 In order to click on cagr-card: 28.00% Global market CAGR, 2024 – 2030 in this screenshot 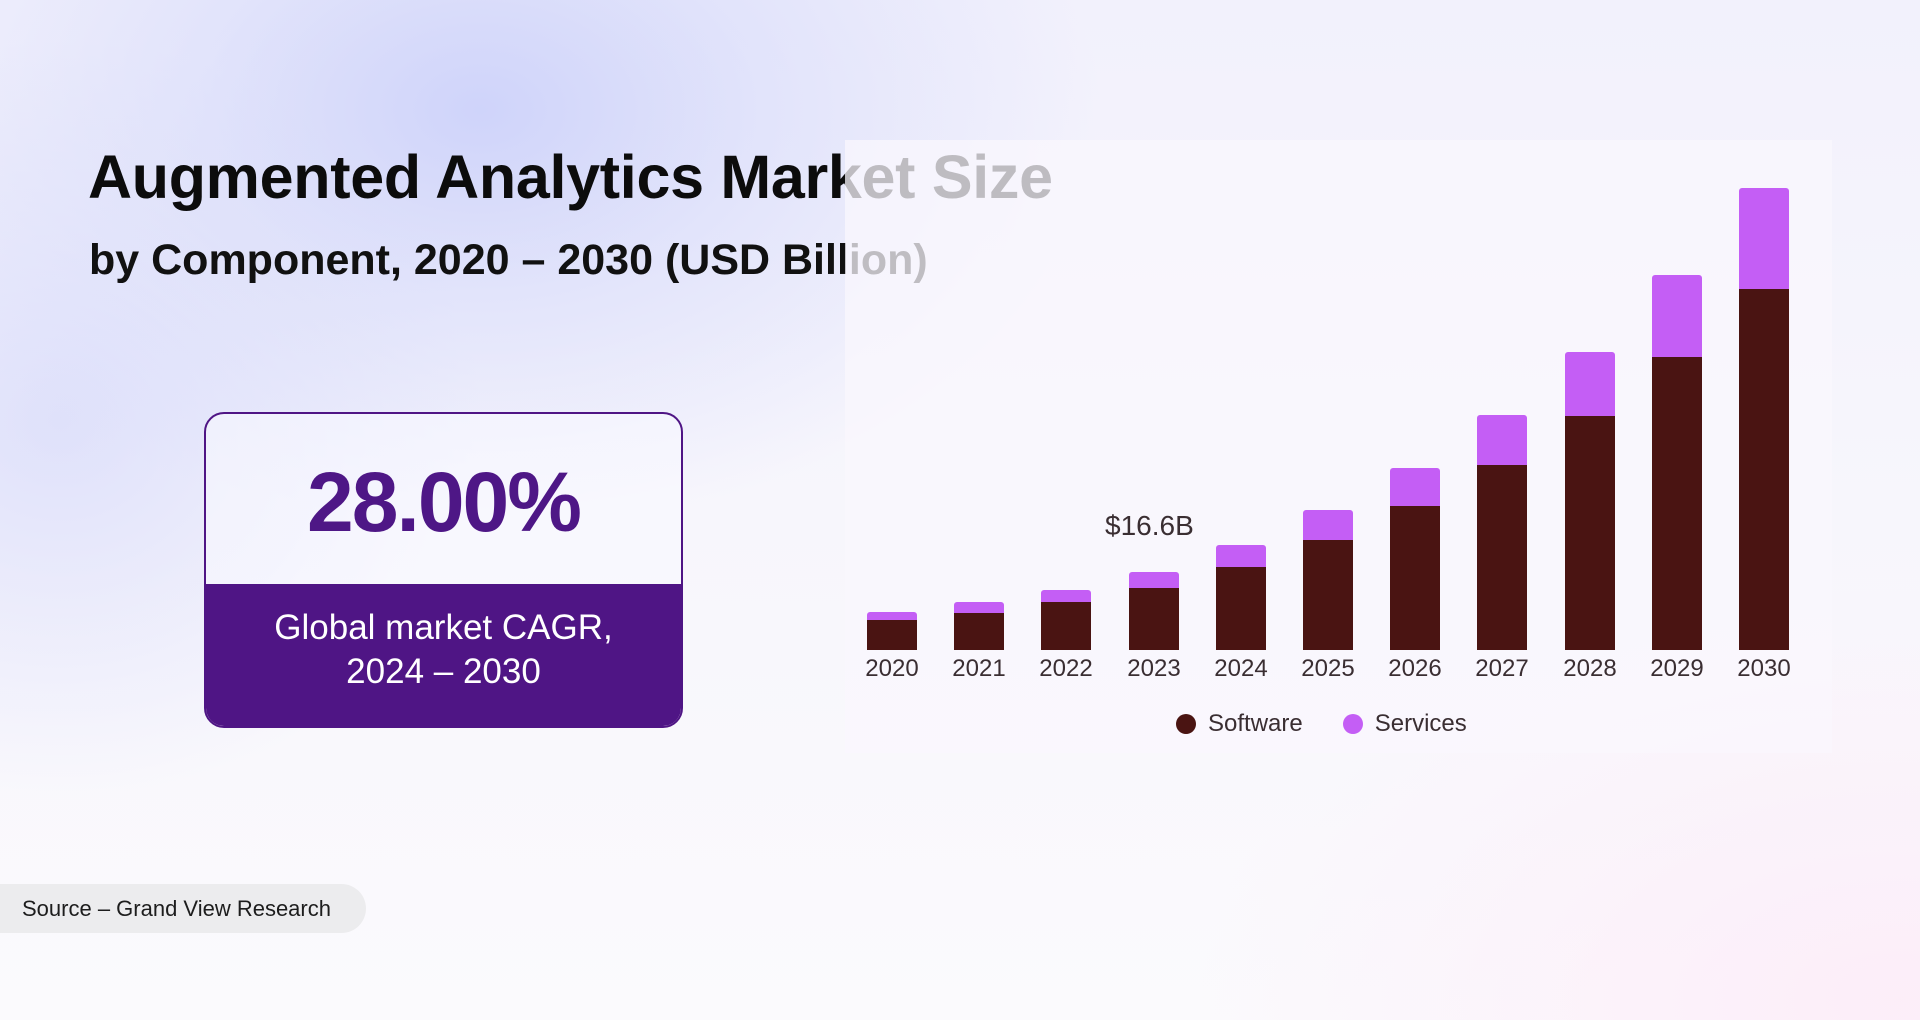, I will do `click(443, 570)`.